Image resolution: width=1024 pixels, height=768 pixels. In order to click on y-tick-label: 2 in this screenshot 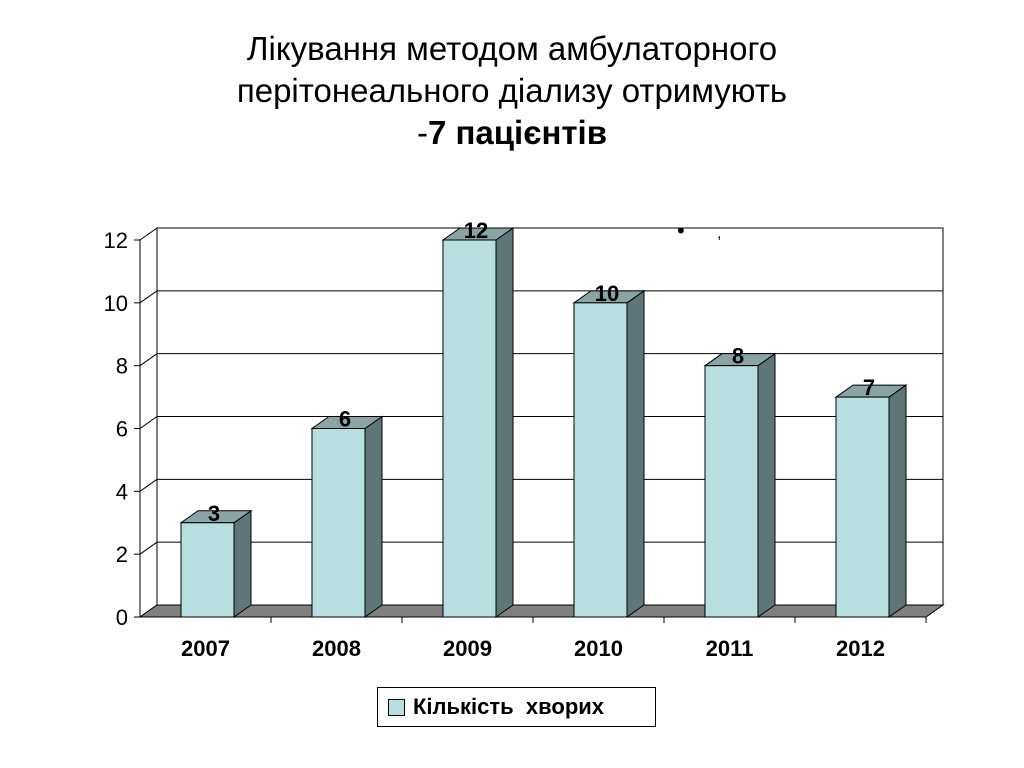, I will do `click(122, 554)`.